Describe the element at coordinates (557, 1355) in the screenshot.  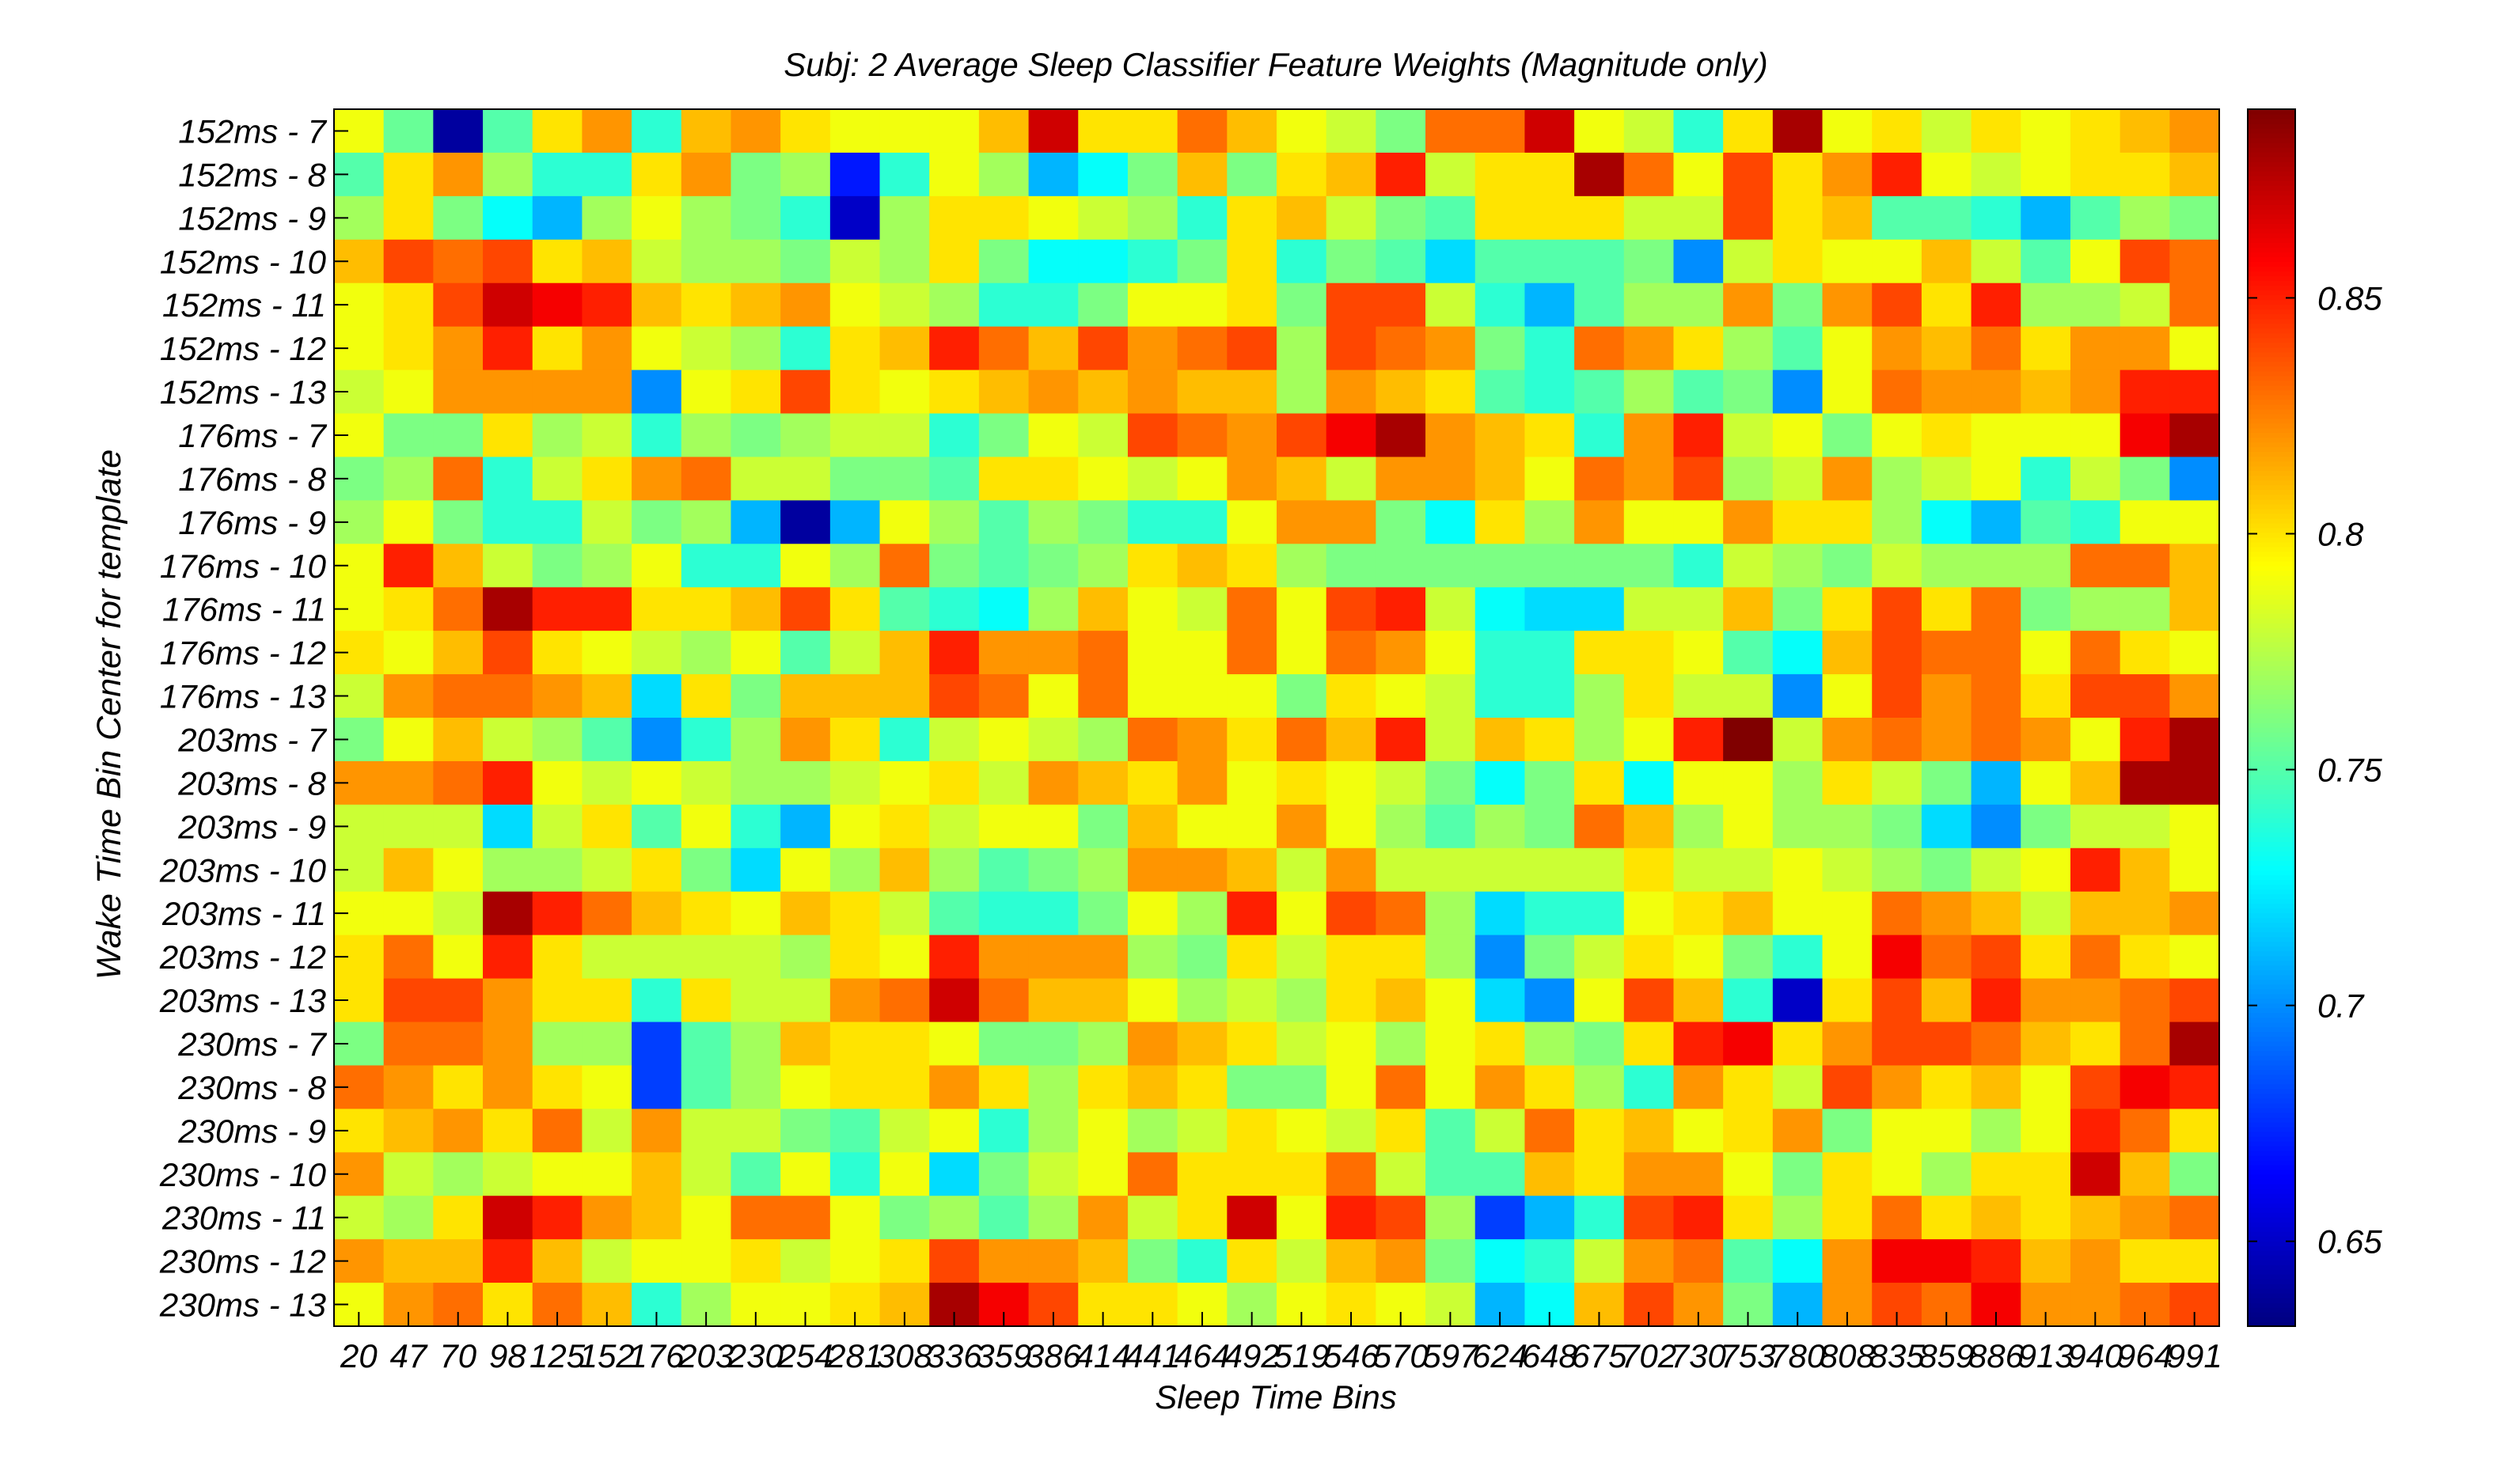
I see `x-tick-label: 125` at that location.